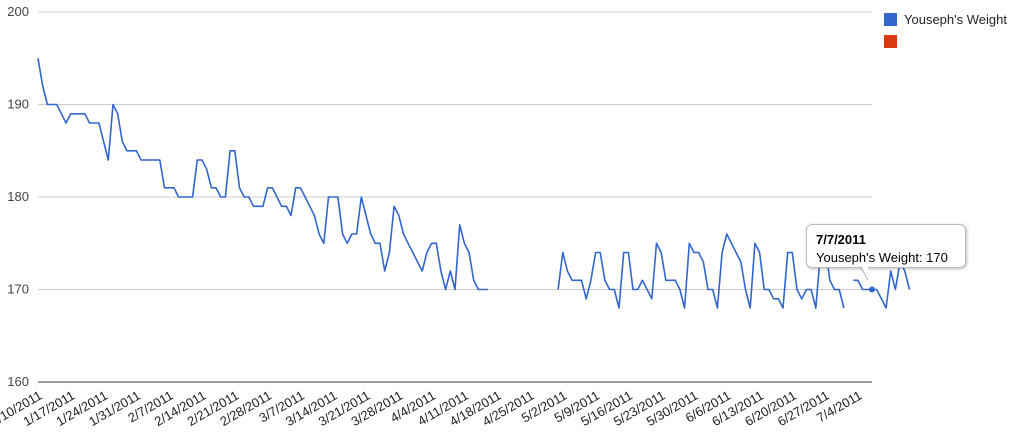  What do you see at coordinates (18, 104) in the screenshot?
I see `y-tick-label: 190` at bounding box center [18, 104].